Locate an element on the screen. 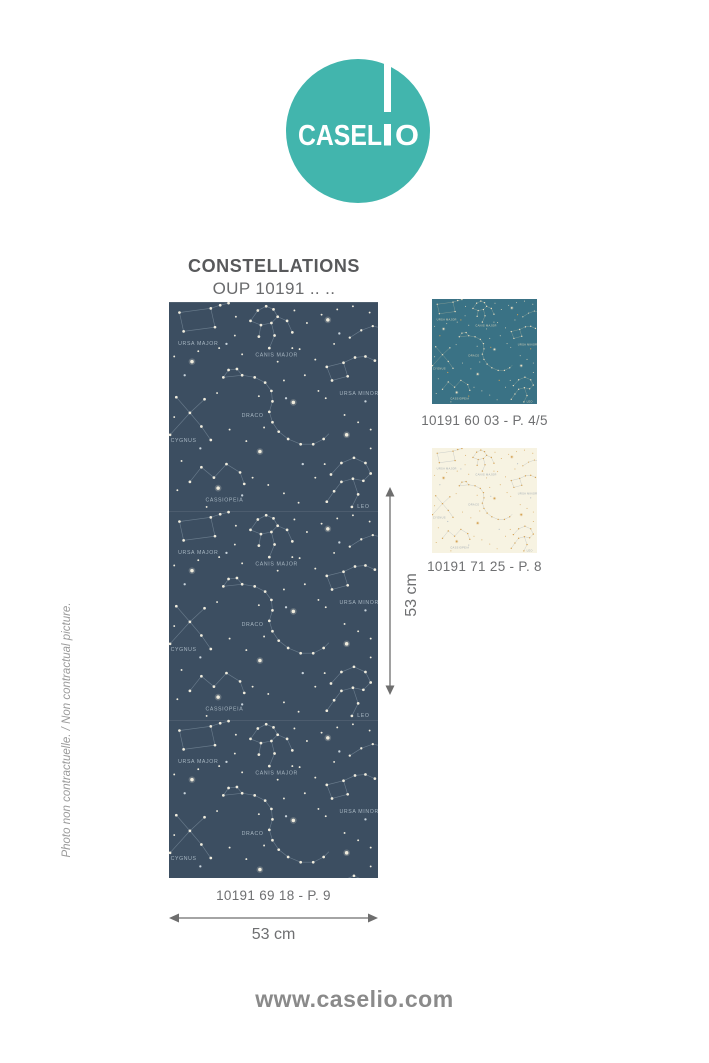 This screenshot has width=709, height=1063. collection-reference: OUP 10191 .. .. is located at coordinates (274, 288).